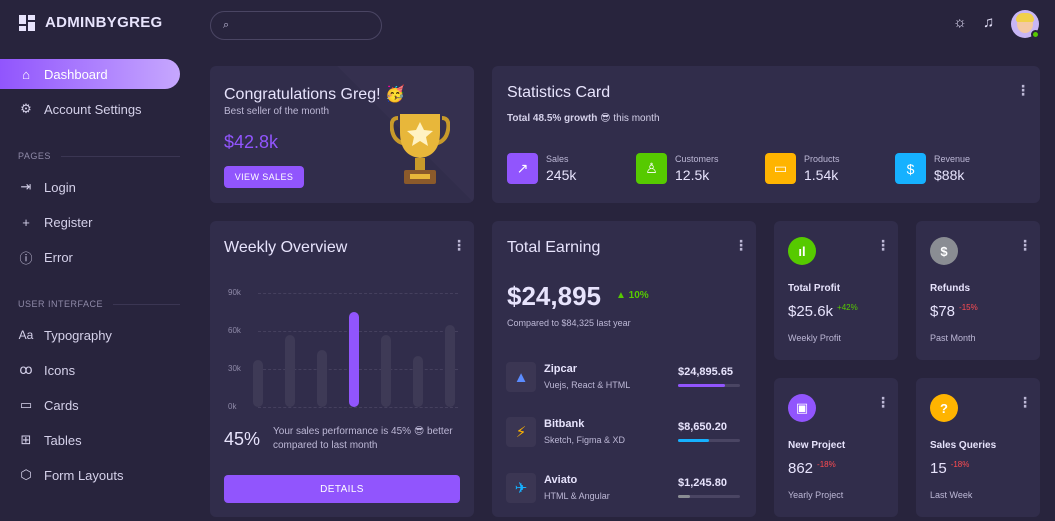 This screenshot has height=521, width=1055. Describe the element at coordinates (564, 424) in the screenshot. I see `earning-row-name: Bitbank` at that location.